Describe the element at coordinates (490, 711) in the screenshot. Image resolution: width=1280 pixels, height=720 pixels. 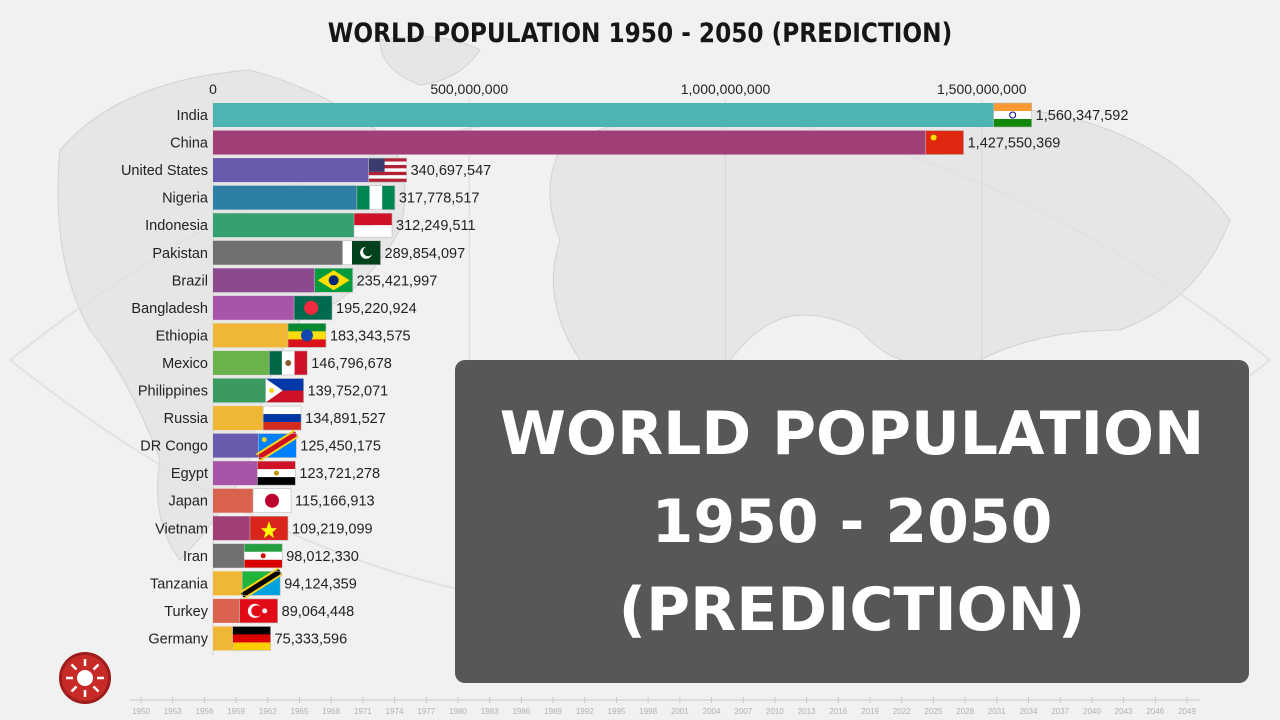
I see `timeline-year-label: 1983` at that location.